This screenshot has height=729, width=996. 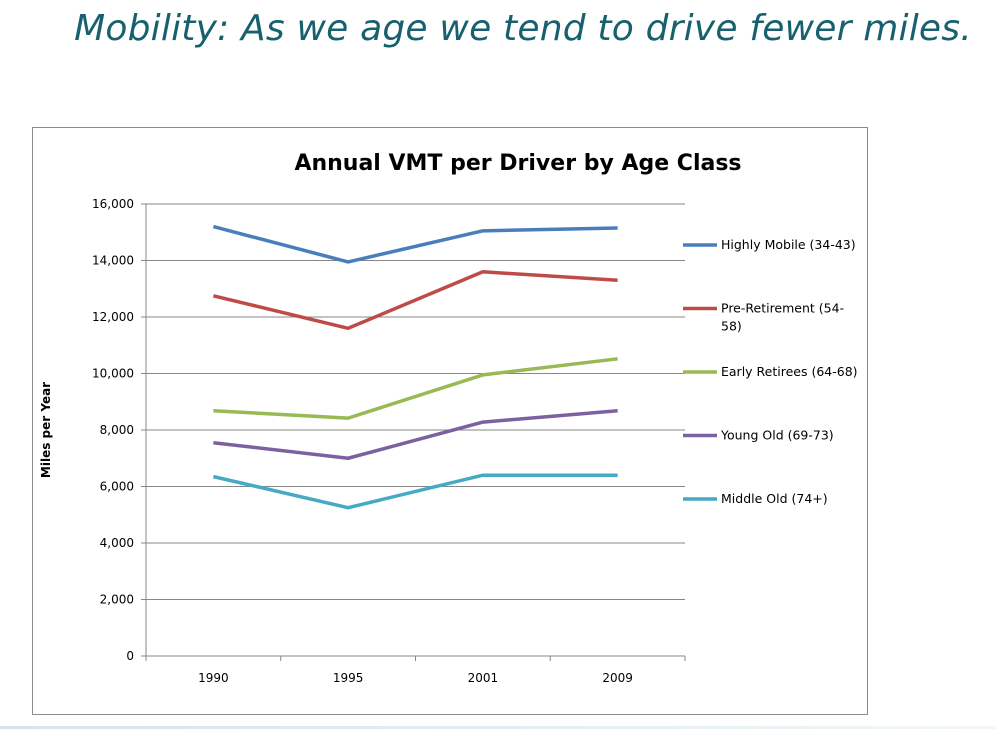 I want to click on y-tick-label: 2,000, so click(x=117, y=600).